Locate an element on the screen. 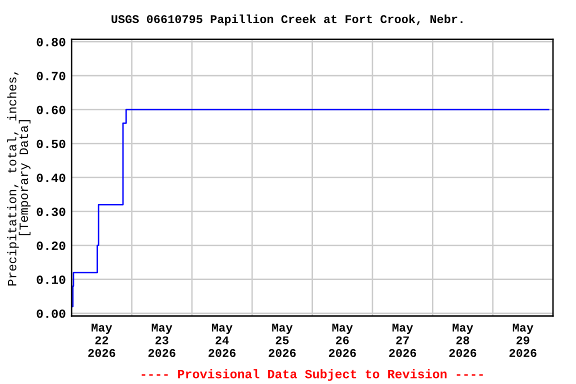 The width and height of the screenshot is (576, 384). y-tick-label: 0.40 is located at coordinates (51, 178).